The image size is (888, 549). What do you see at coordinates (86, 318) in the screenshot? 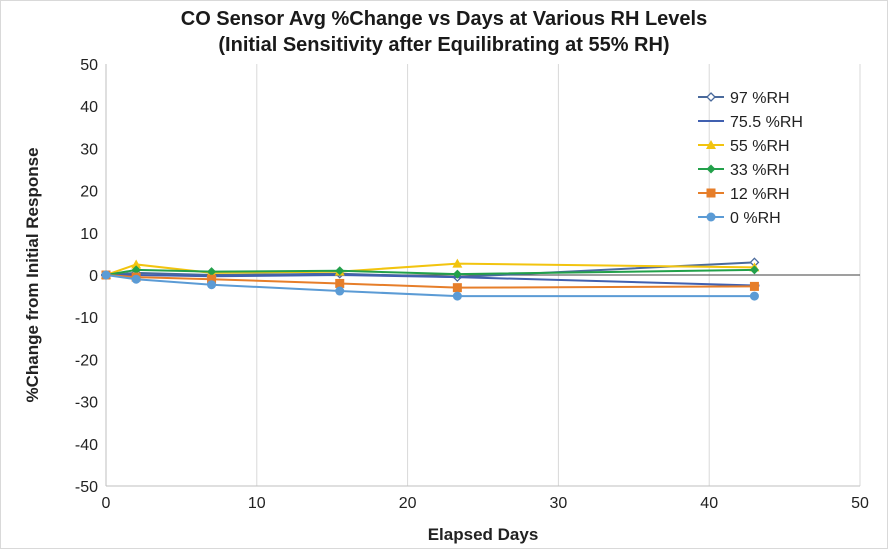
I see `y-tick-label: -10` at bounding box center [86, 318].